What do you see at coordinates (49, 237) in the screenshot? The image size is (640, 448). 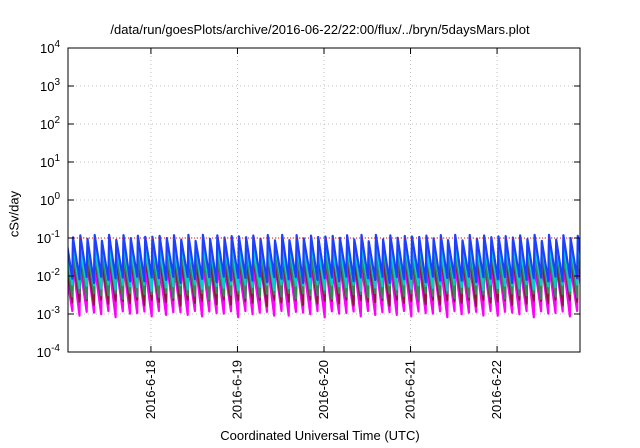 I see `y-tick-label: 10⁻¹` at bounding box center [49, 237].